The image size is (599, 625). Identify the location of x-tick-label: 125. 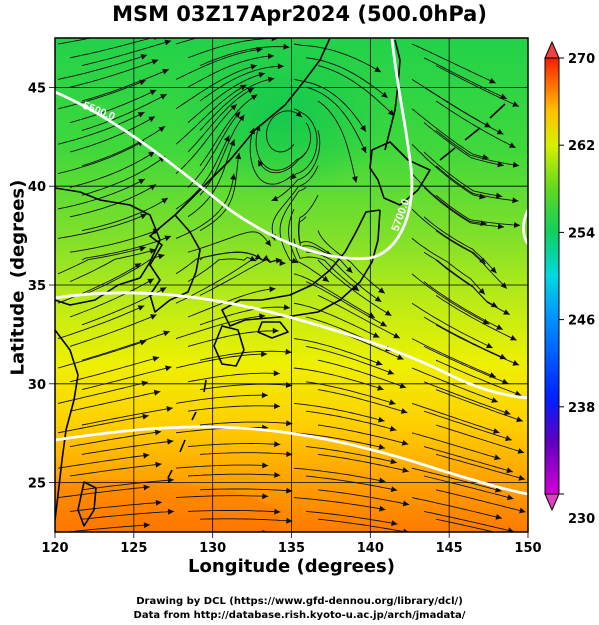
(133, 548).